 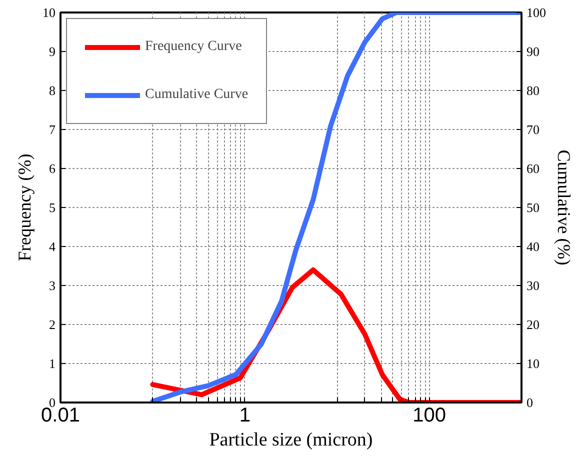 What do you see at coordinates (533, 363) in the screenshot?
I see `y2-tick-label: 10` at bounding box center [533, 363].